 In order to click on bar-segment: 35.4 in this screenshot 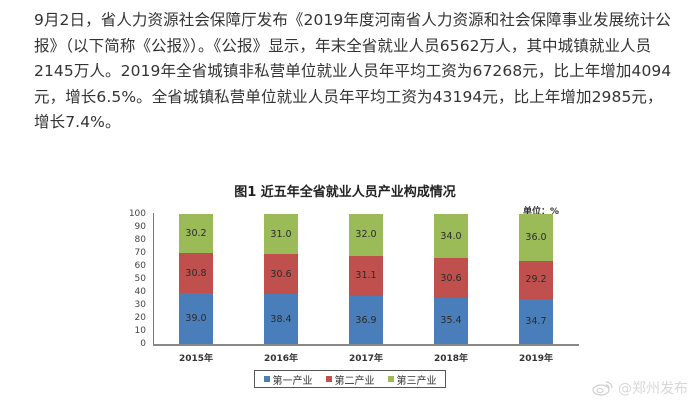, I will do `click(451, 320)`.